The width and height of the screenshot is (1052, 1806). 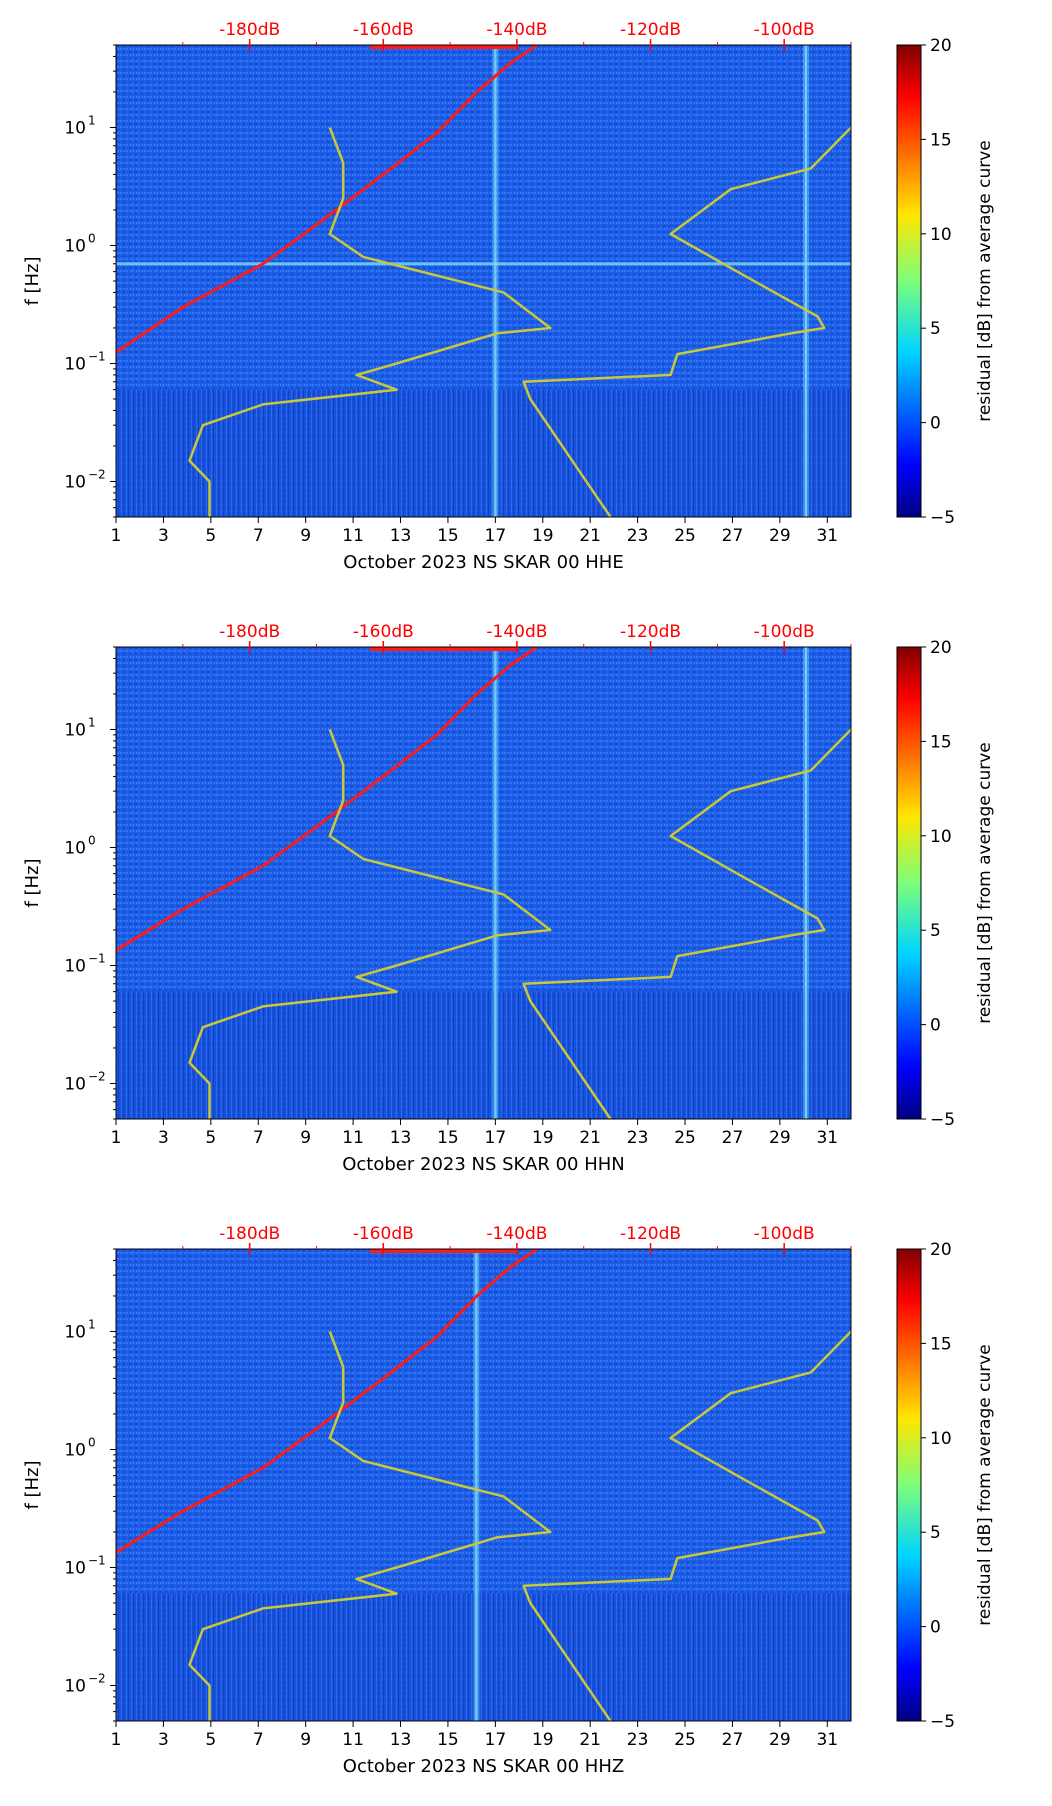 What do you see at coordinates (483, 264) in the screenshot?
I see `horizontal-artifact-line` at bounding box center [483, 264].